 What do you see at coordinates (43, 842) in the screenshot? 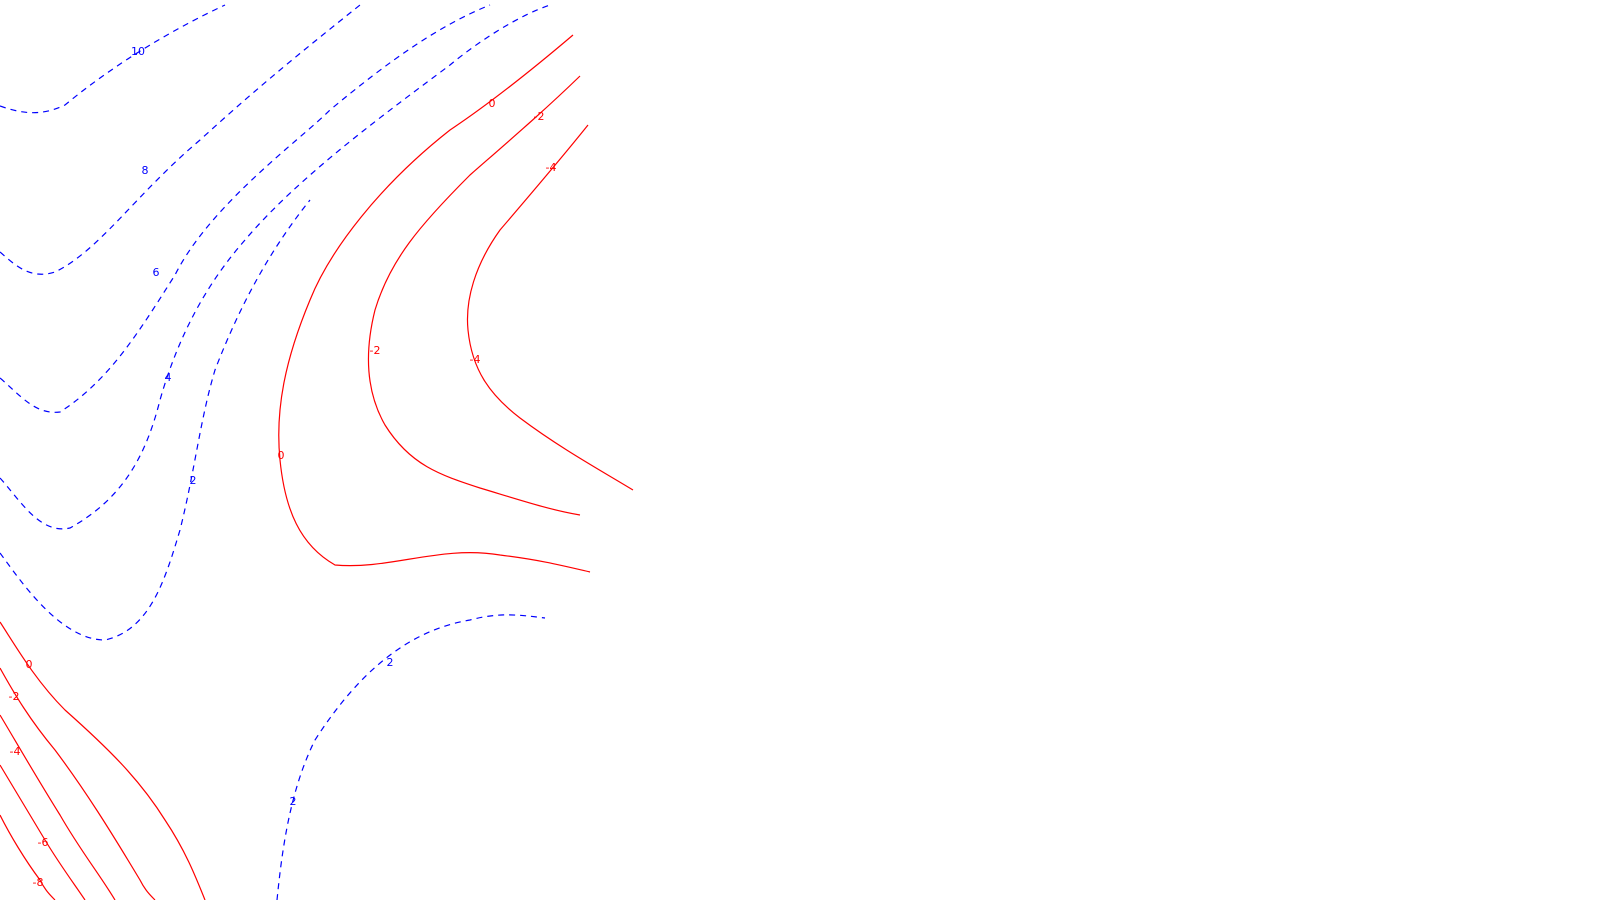
I see `contour-label--6-16: -6` at bounding box center [43, 842].